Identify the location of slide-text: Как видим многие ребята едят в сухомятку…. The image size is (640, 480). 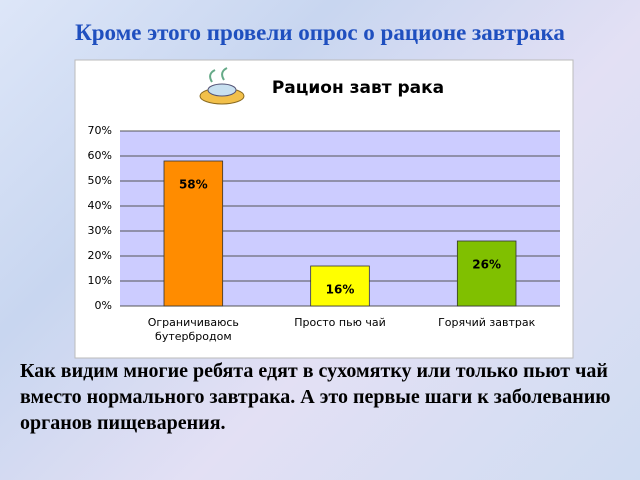
(315, 397).